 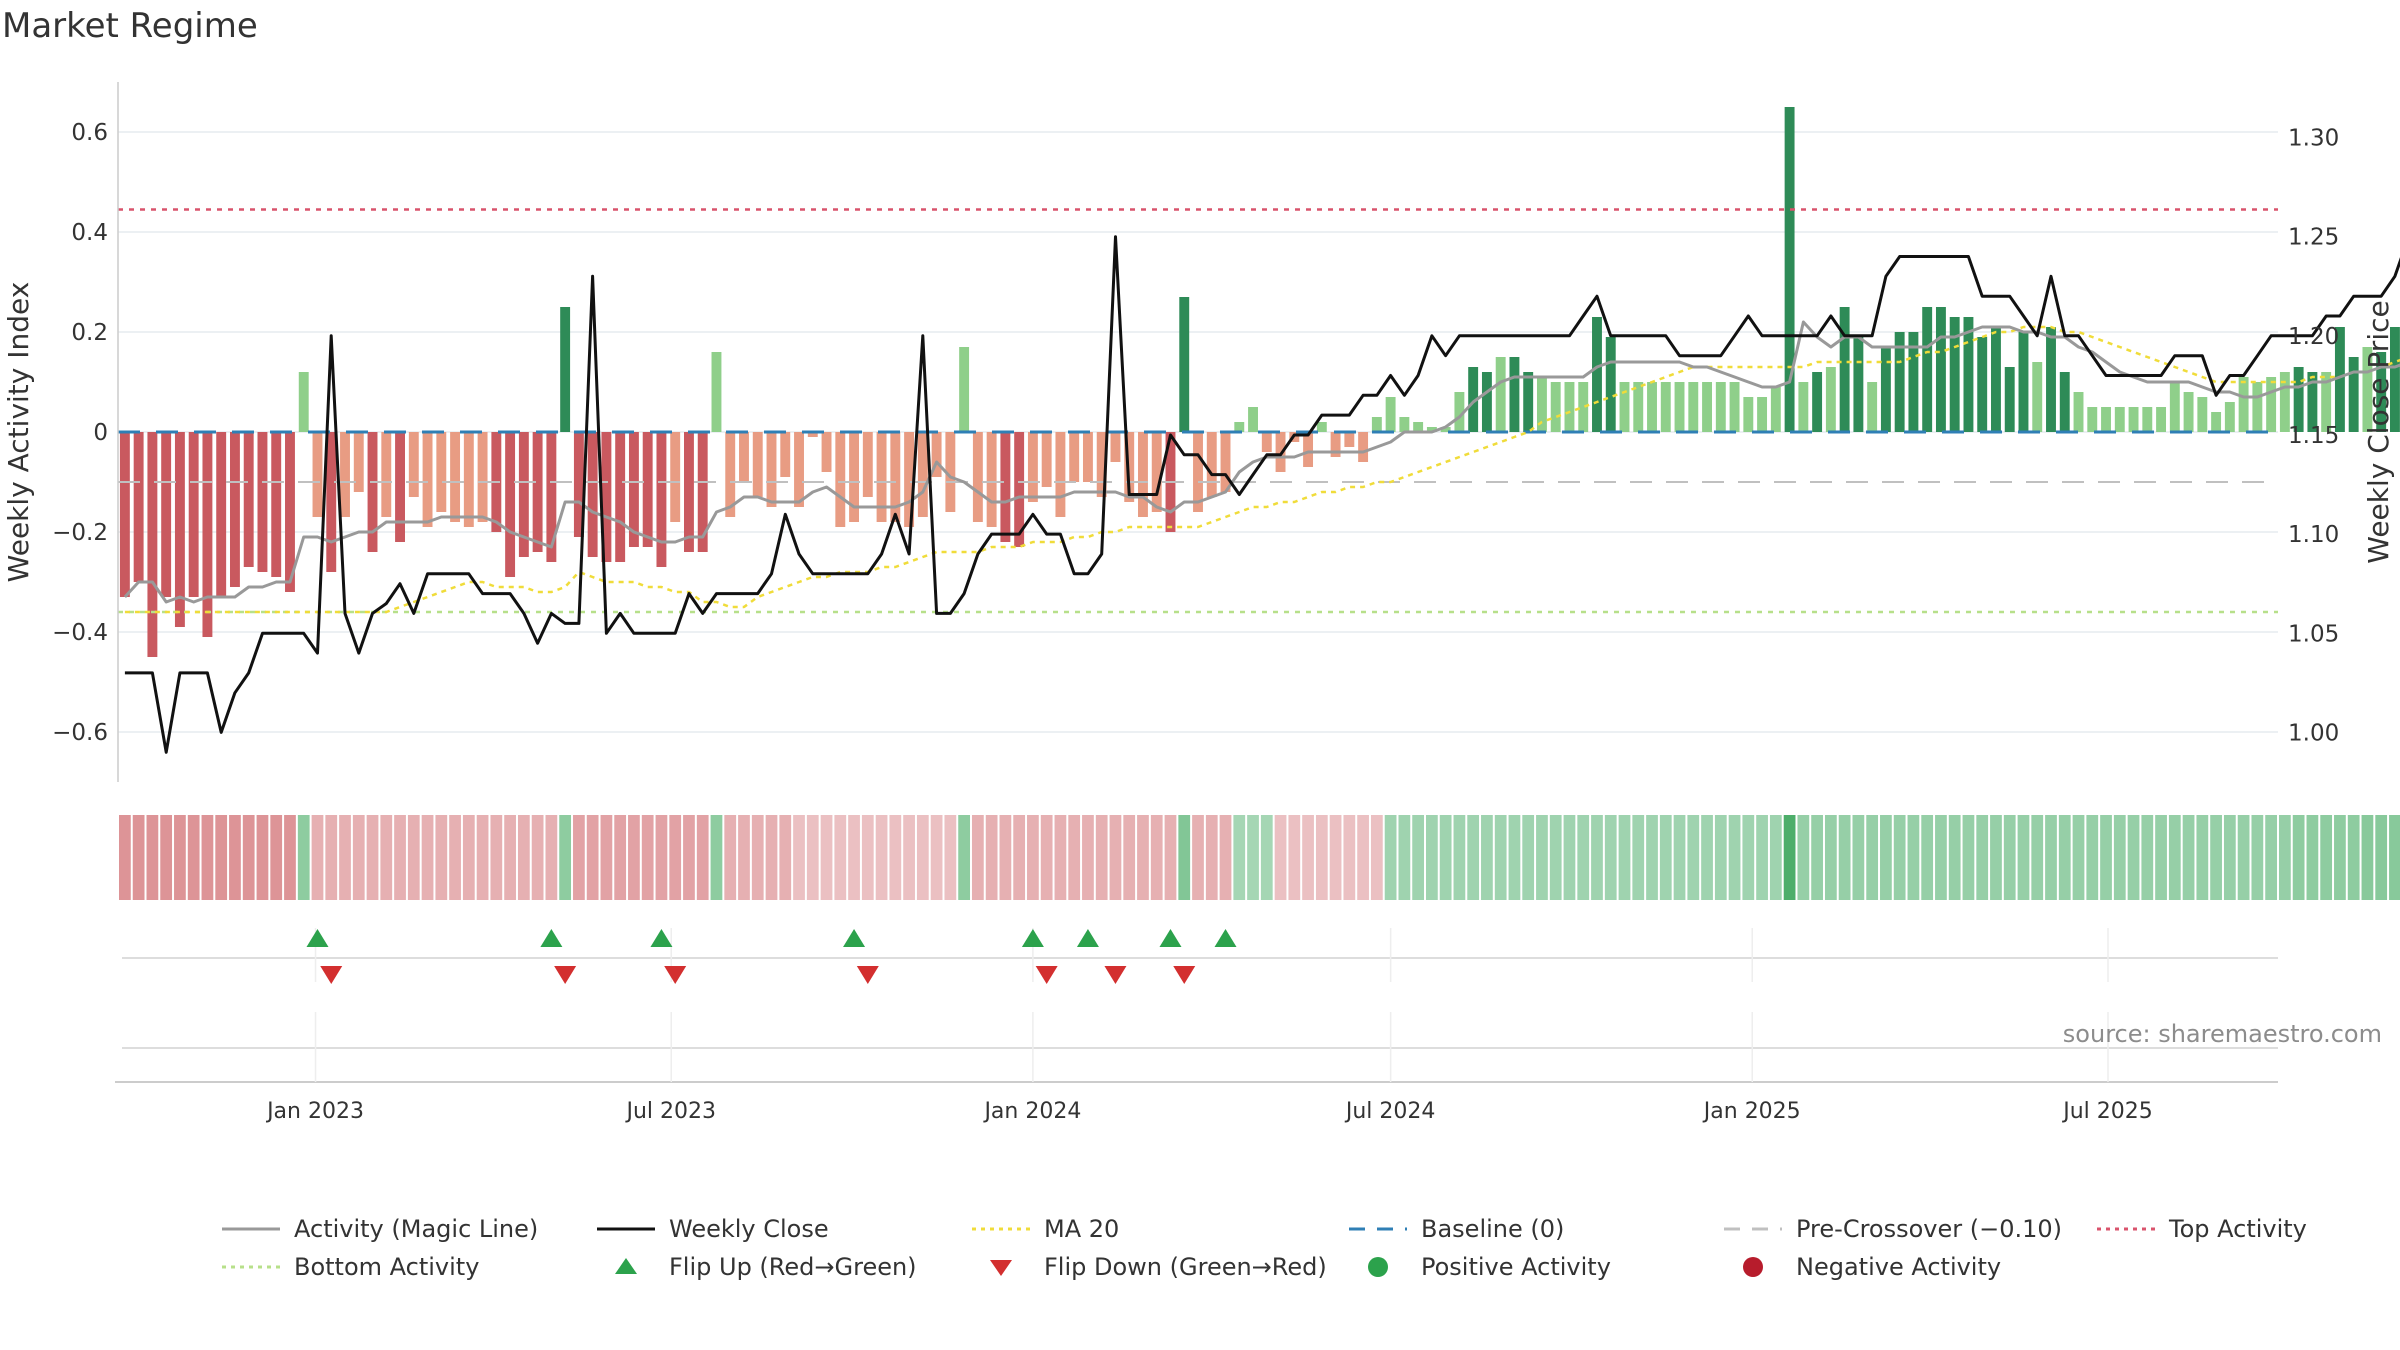 What do you see at coordinates (80, 633) in the screenshot?
I see `y-left-tick-label: −0.4` at bounding box center [80, 633].